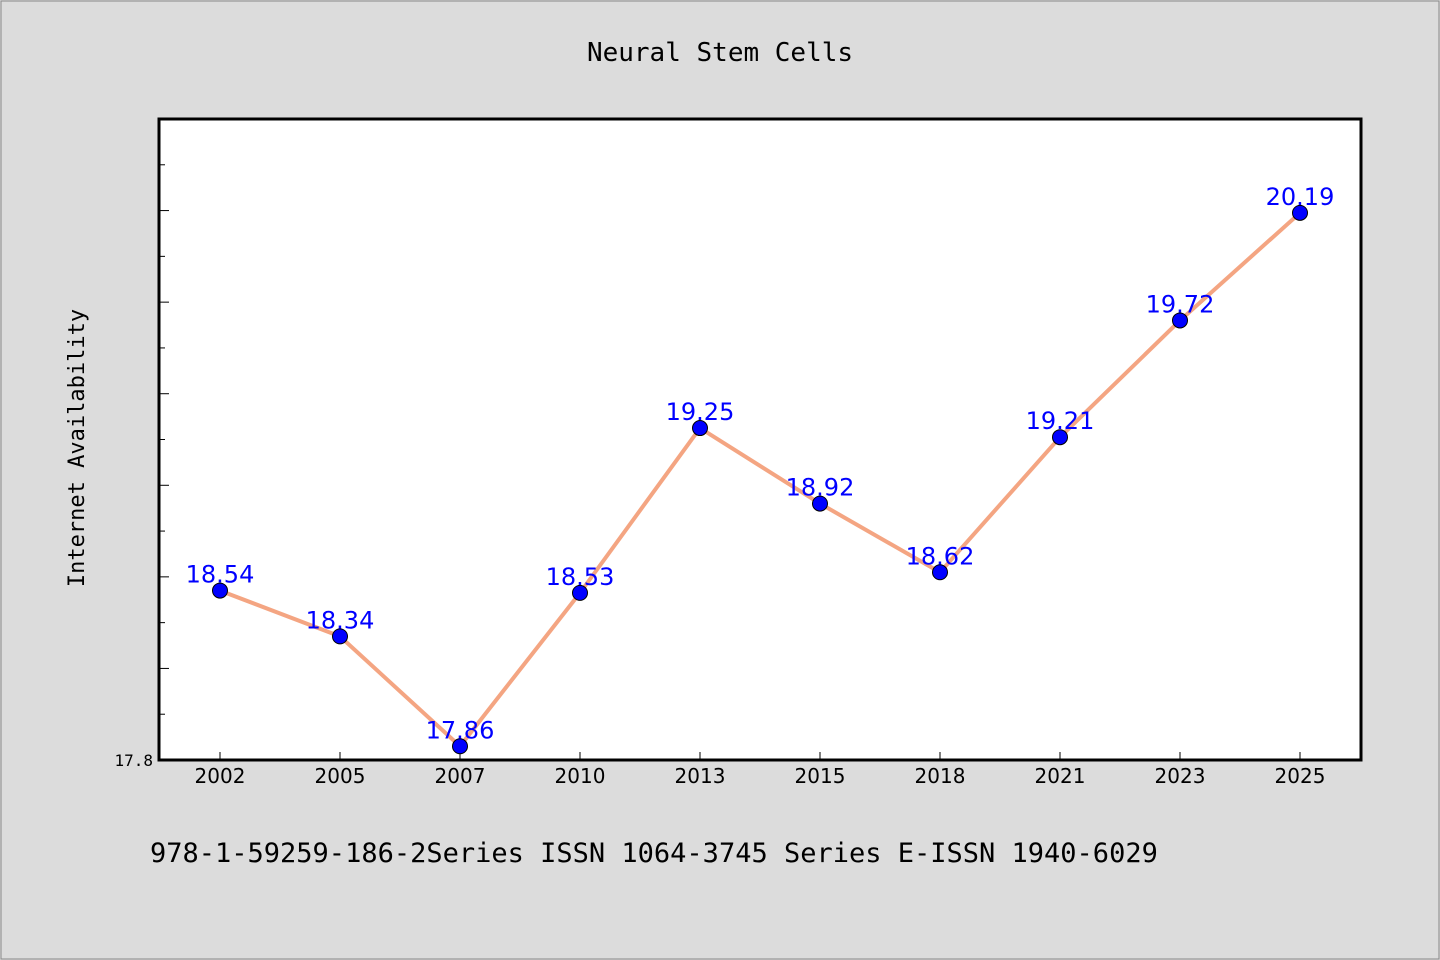  I want to click on x-tick-label: 2018, so click(940, 776).